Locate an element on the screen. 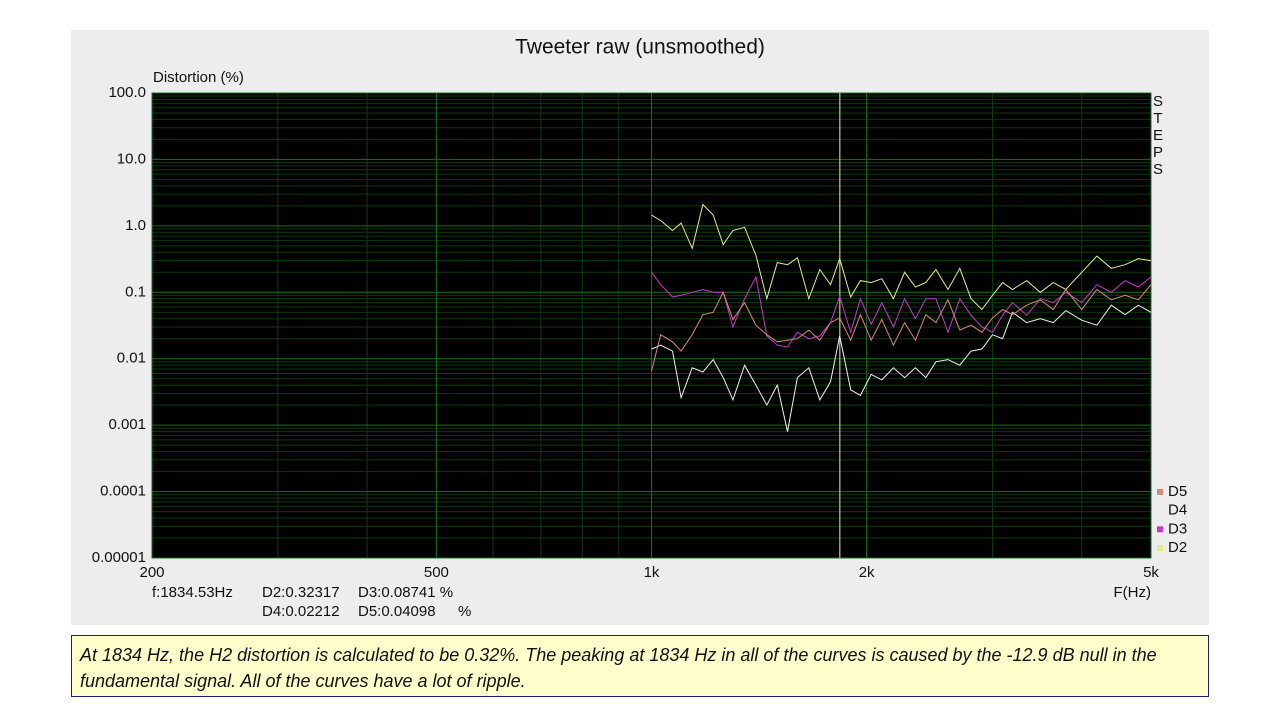 This screenshot has width=1280, height=720. y-tick-label: 0.0001 is located at coordinates (123, 491).